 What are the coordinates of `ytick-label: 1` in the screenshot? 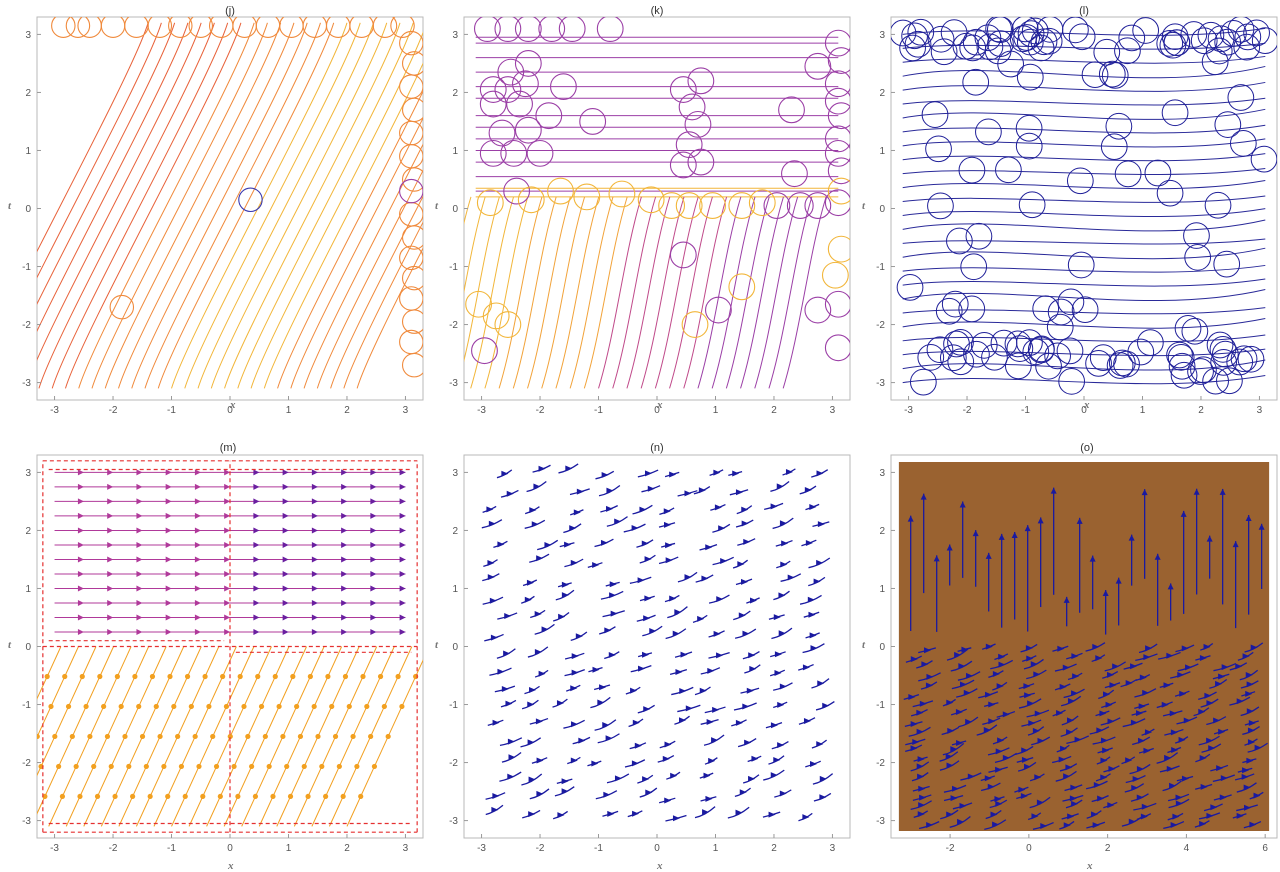 It's located at (455, 151).